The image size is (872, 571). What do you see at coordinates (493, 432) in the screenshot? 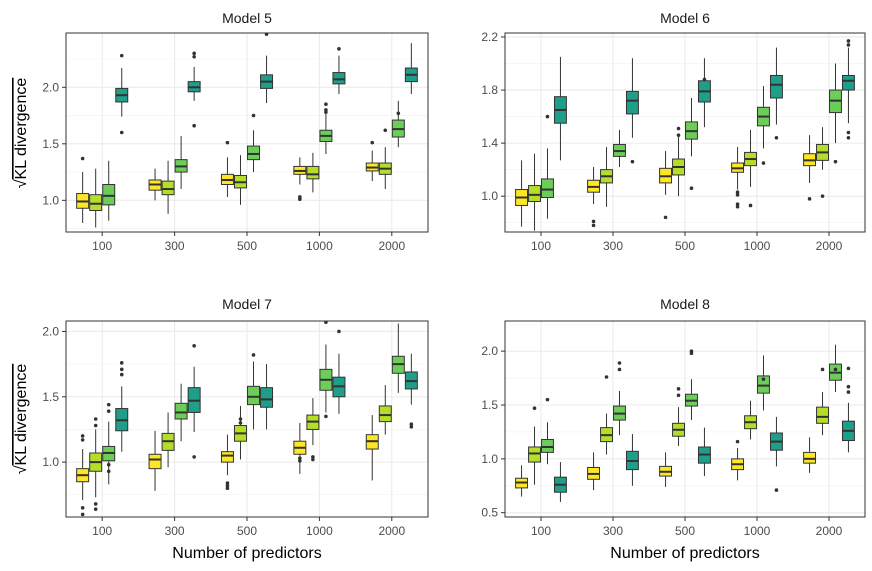
I see `y-axis: 0.5 1.0 1.5 2.0` at bounding box center [493, 432].